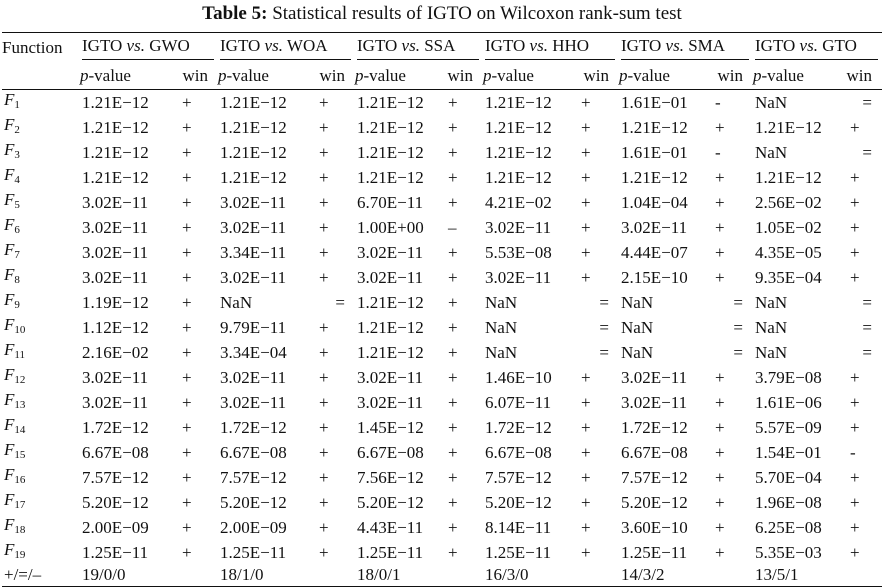 Image resolution: width=884 pixels, height=587 pixels. What do you see at coordinates (253, 327) in the screenshot?
I see `pvalue-cell: 9.79E−11` at bounding box center [253, 327].